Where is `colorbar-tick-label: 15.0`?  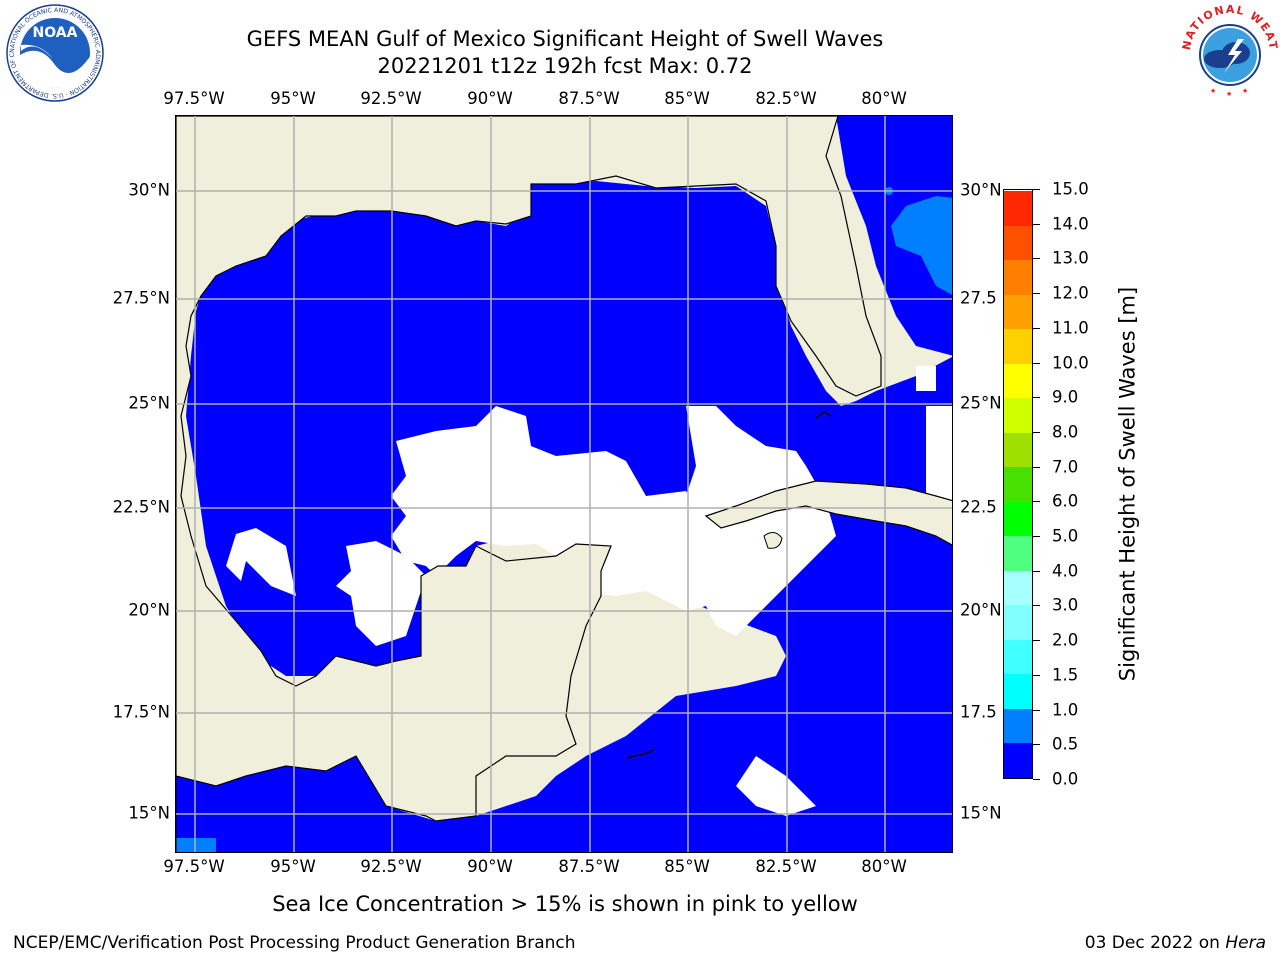 colorbar-tick-label: 15.0 is located at coordinates (1070, 189).